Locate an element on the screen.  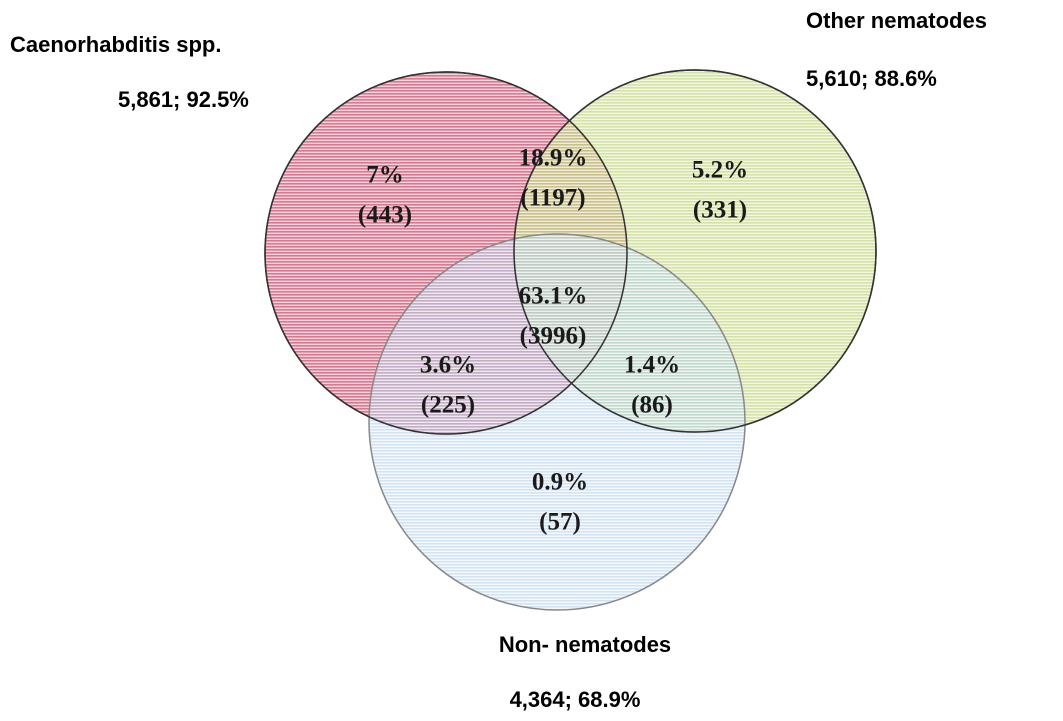
region-count: (225) is located at coordinates (448, 405).